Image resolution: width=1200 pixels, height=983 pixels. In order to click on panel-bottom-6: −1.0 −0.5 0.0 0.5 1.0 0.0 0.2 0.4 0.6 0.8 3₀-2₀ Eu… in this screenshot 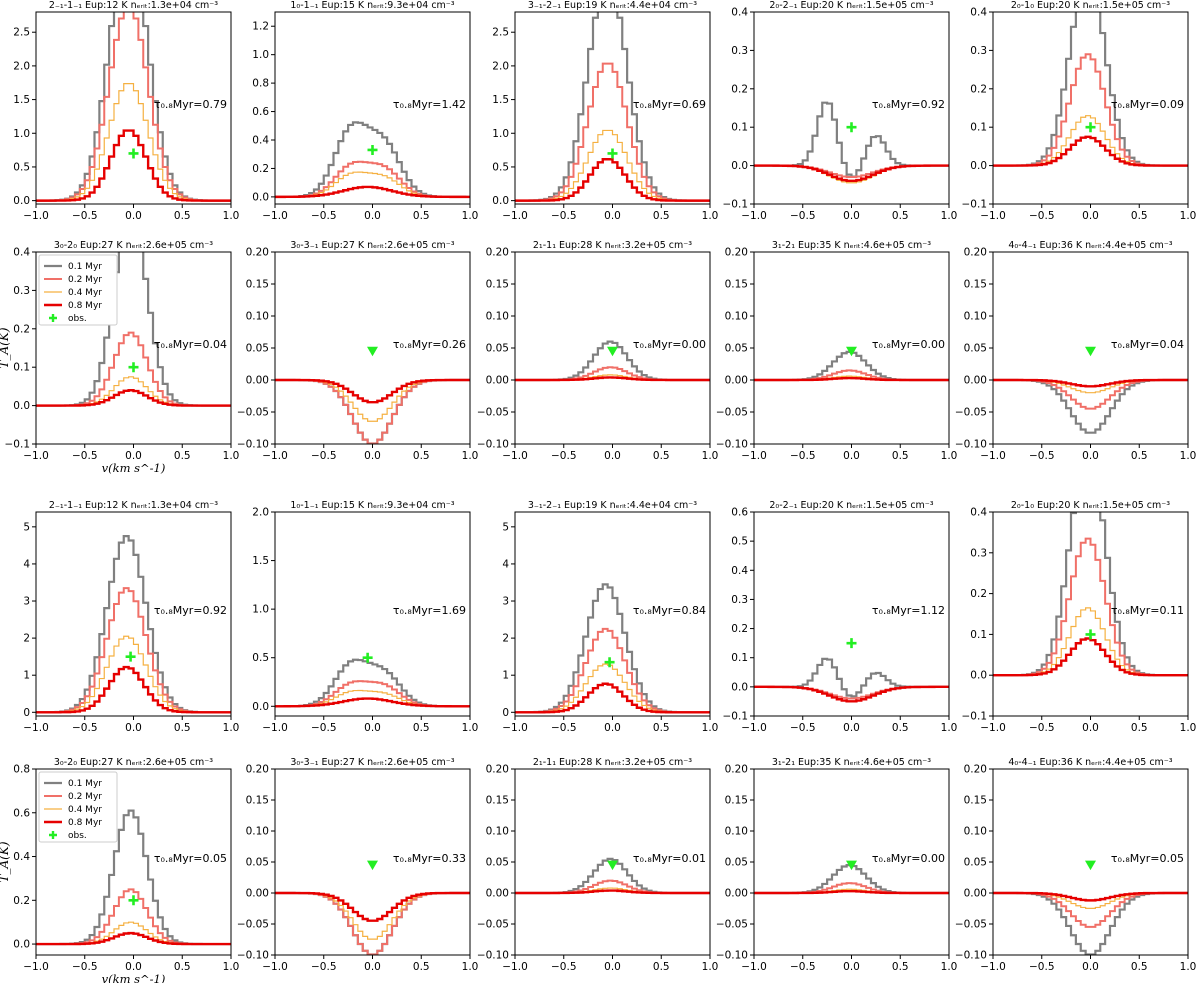, I will do `click(119, 870)`.